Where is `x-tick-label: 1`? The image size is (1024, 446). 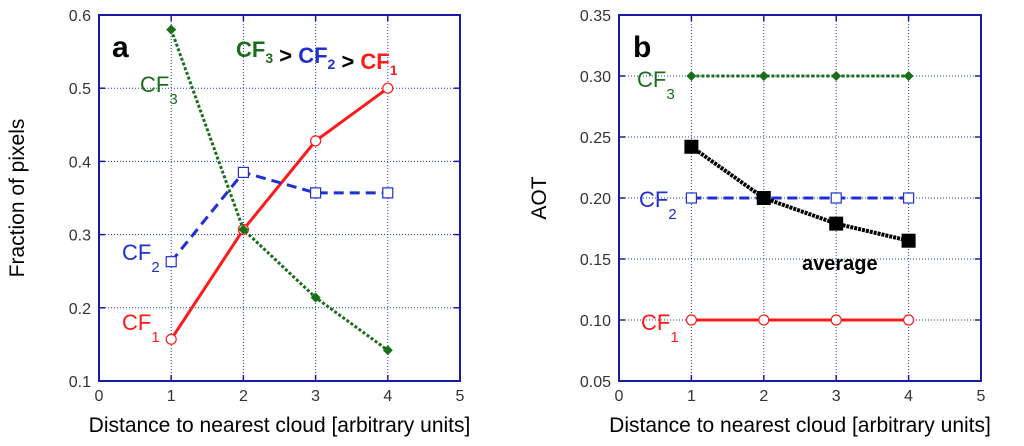 x-tick-label: 1 is located at coordinates (691, 396).